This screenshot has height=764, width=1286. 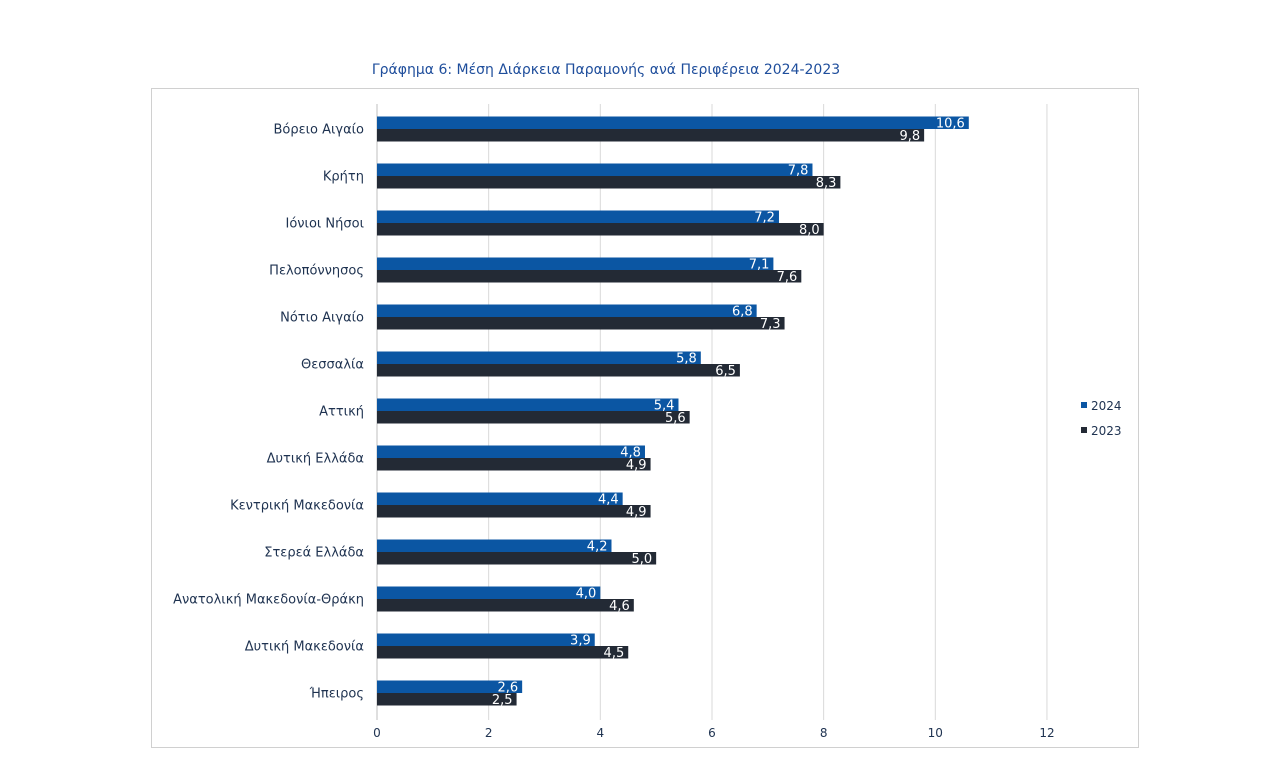 I want to click on data-label-2024: 4,4, so click(x=608, y=500).